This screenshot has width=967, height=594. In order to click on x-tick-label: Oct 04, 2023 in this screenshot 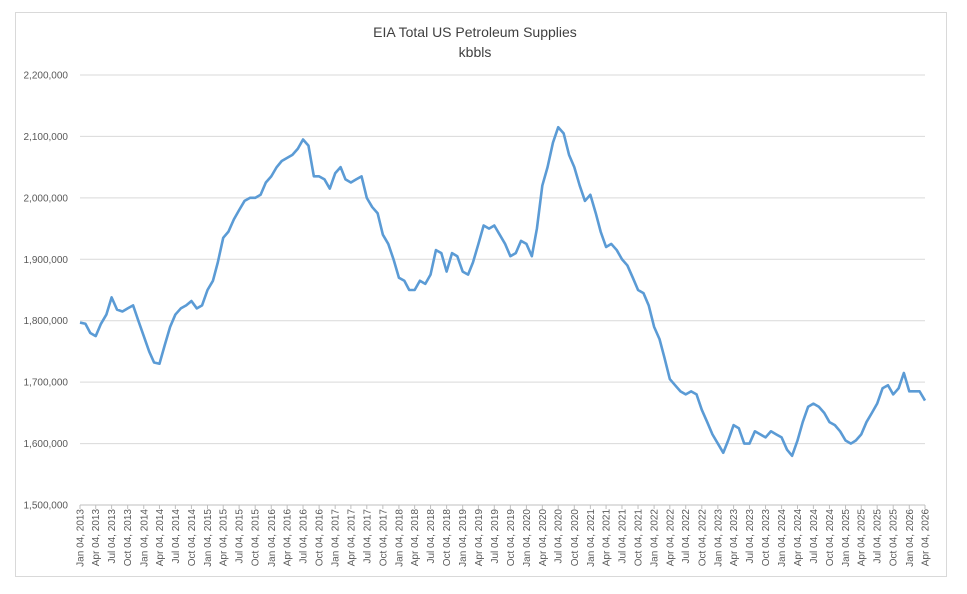, I will do `click(766, 538)`.